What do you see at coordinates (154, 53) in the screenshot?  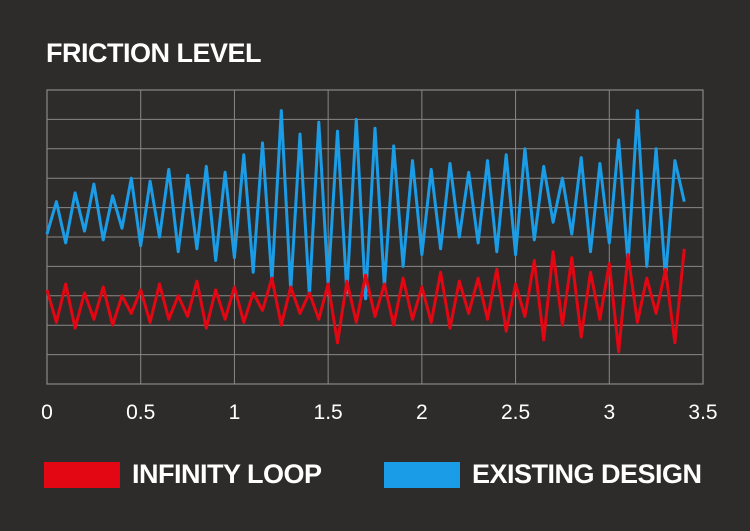 I see `chart-title: FRICTION LEVEL` at bounding box center [154, 53].